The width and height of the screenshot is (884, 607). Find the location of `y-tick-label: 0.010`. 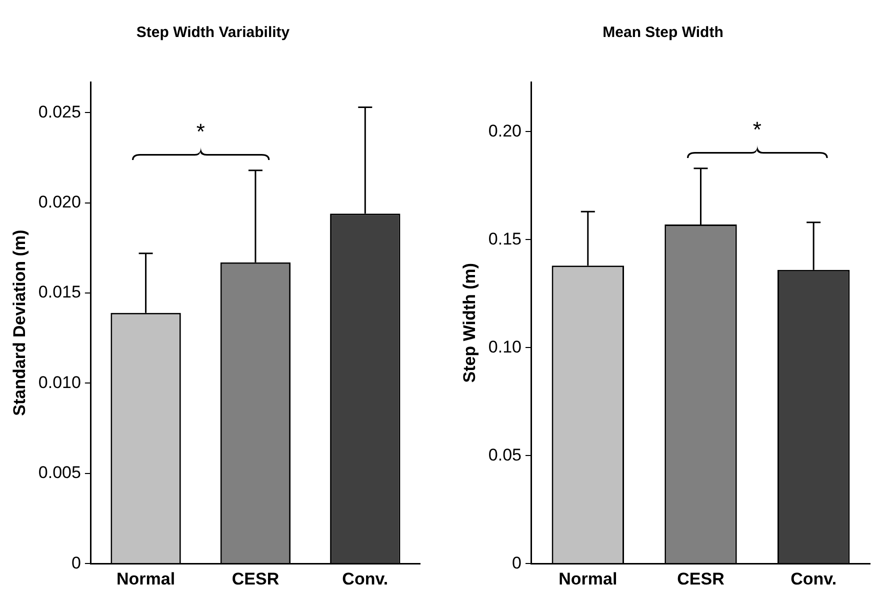

y-tick-label: 0.010 is located at coordinates (59, 382).